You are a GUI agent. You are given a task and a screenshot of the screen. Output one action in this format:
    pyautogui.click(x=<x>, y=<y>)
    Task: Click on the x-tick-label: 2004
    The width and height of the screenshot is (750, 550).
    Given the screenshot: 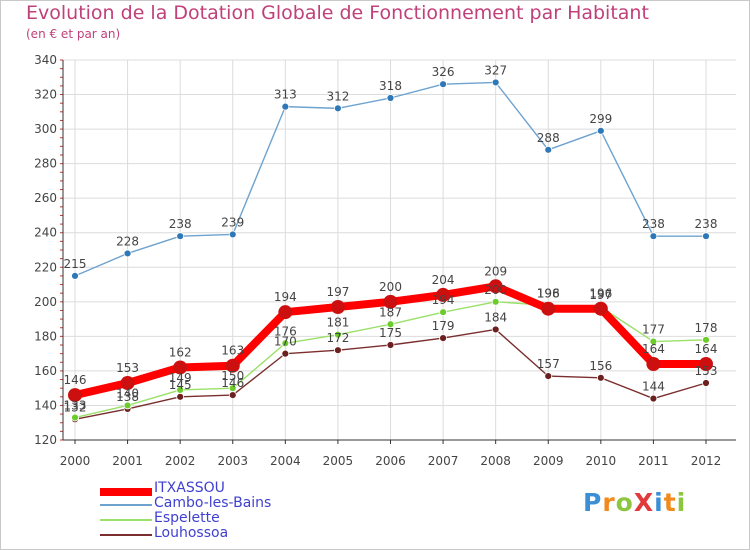 What is the action you would take?
    pyautogui.click(x=285, y=461)
    